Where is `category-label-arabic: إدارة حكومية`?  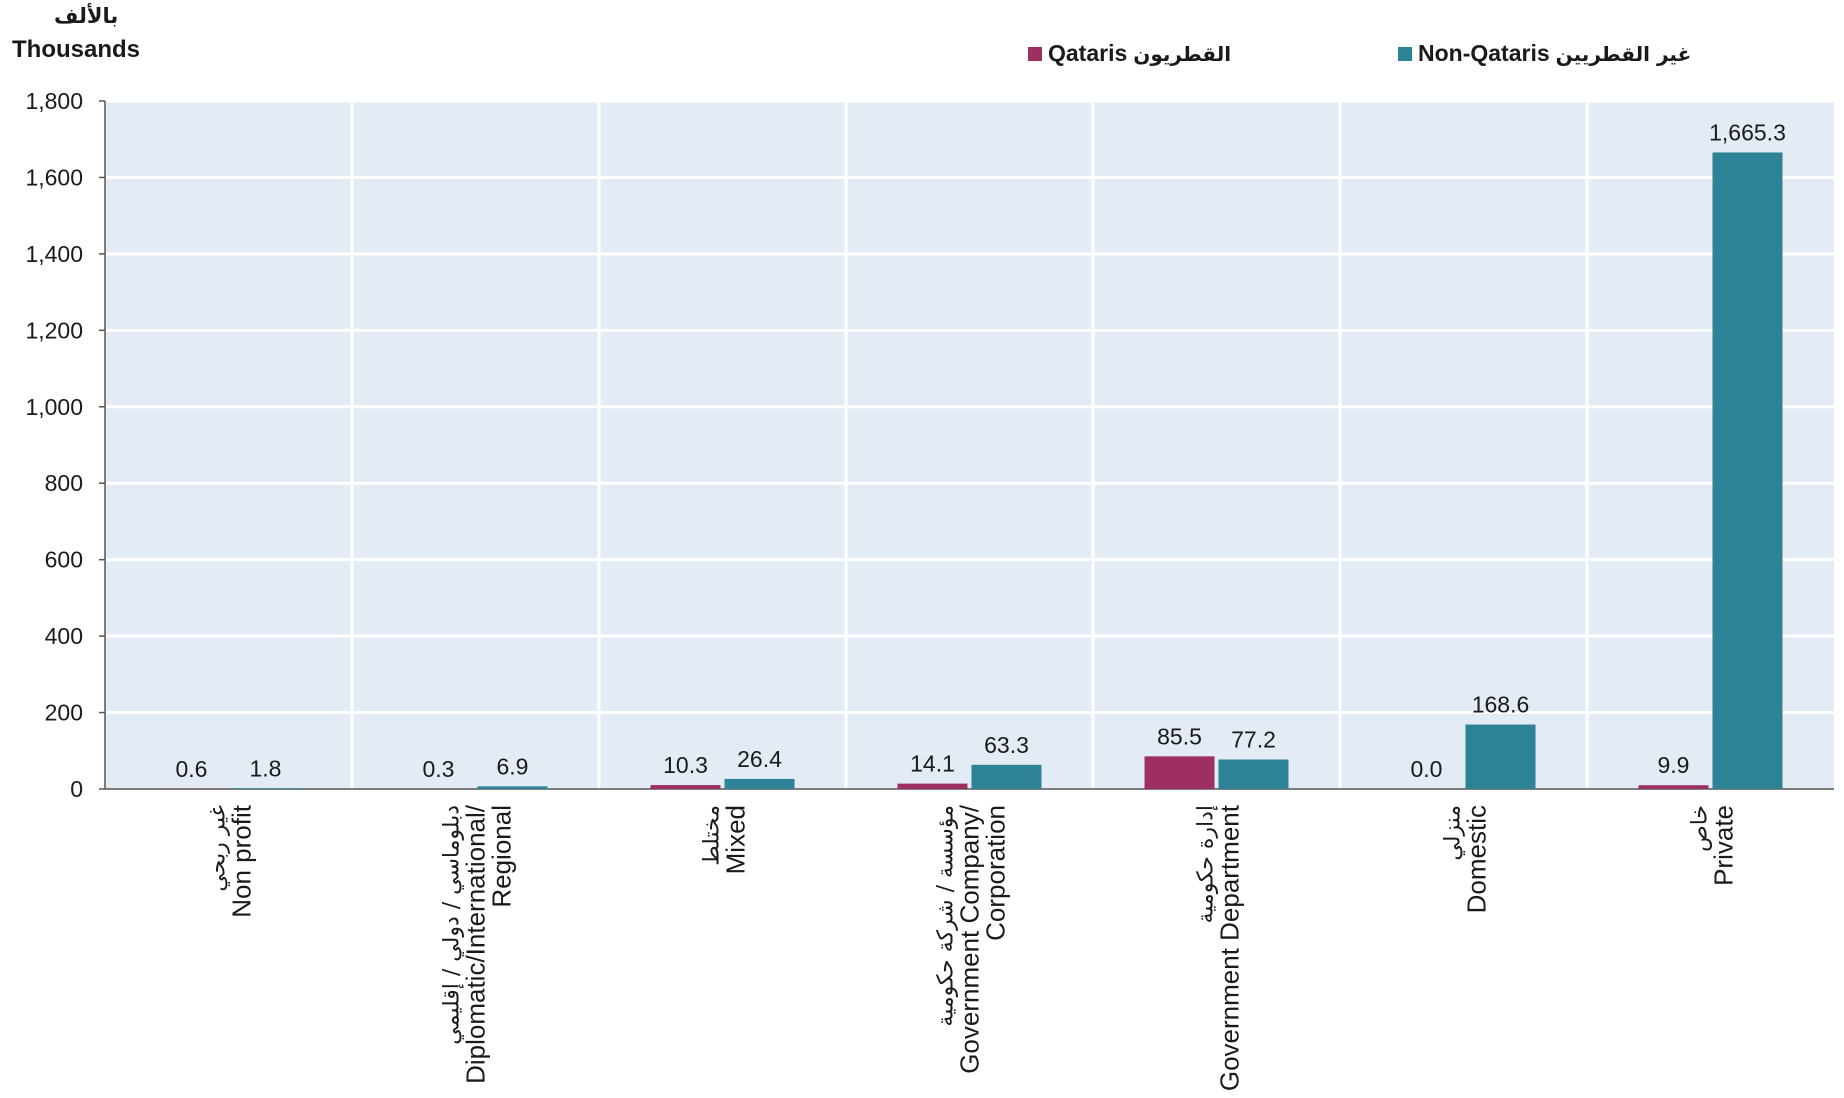
category-label-arabic: إدارة حكومية is located at coordinates (1206, 864).